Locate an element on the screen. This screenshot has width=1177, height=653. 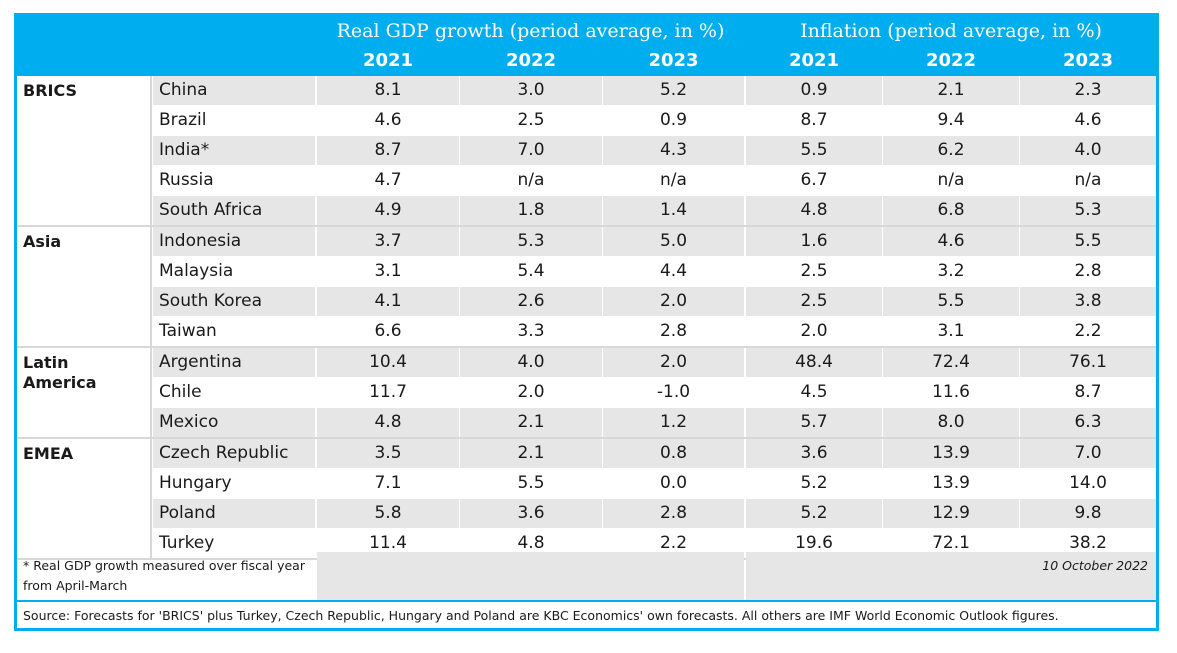
table-row: India* 8.7 7.0 4.3 5.5 6.2 4.0 is located at coordinates (654, 151).